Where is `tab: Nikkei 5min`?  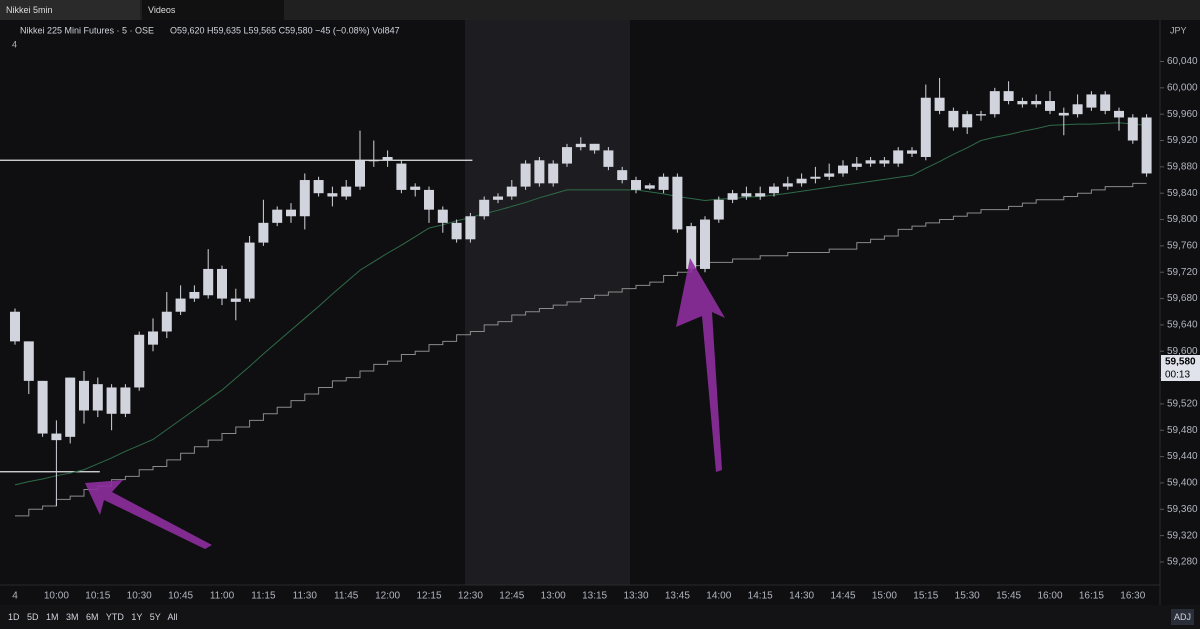
tab: Nikkei 5min is located at coordinates (70, 10).